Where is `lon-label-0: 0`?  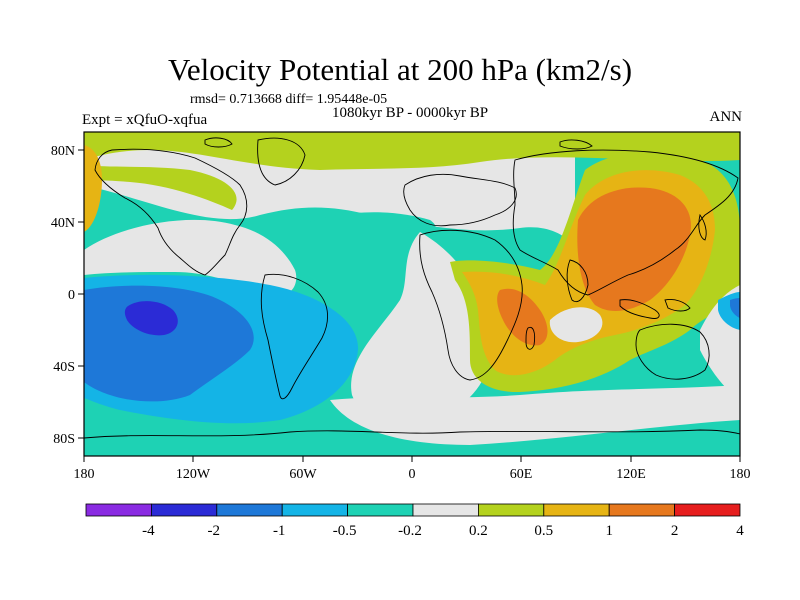 lon-label-0: 0 is located at coordinates (412, 474).